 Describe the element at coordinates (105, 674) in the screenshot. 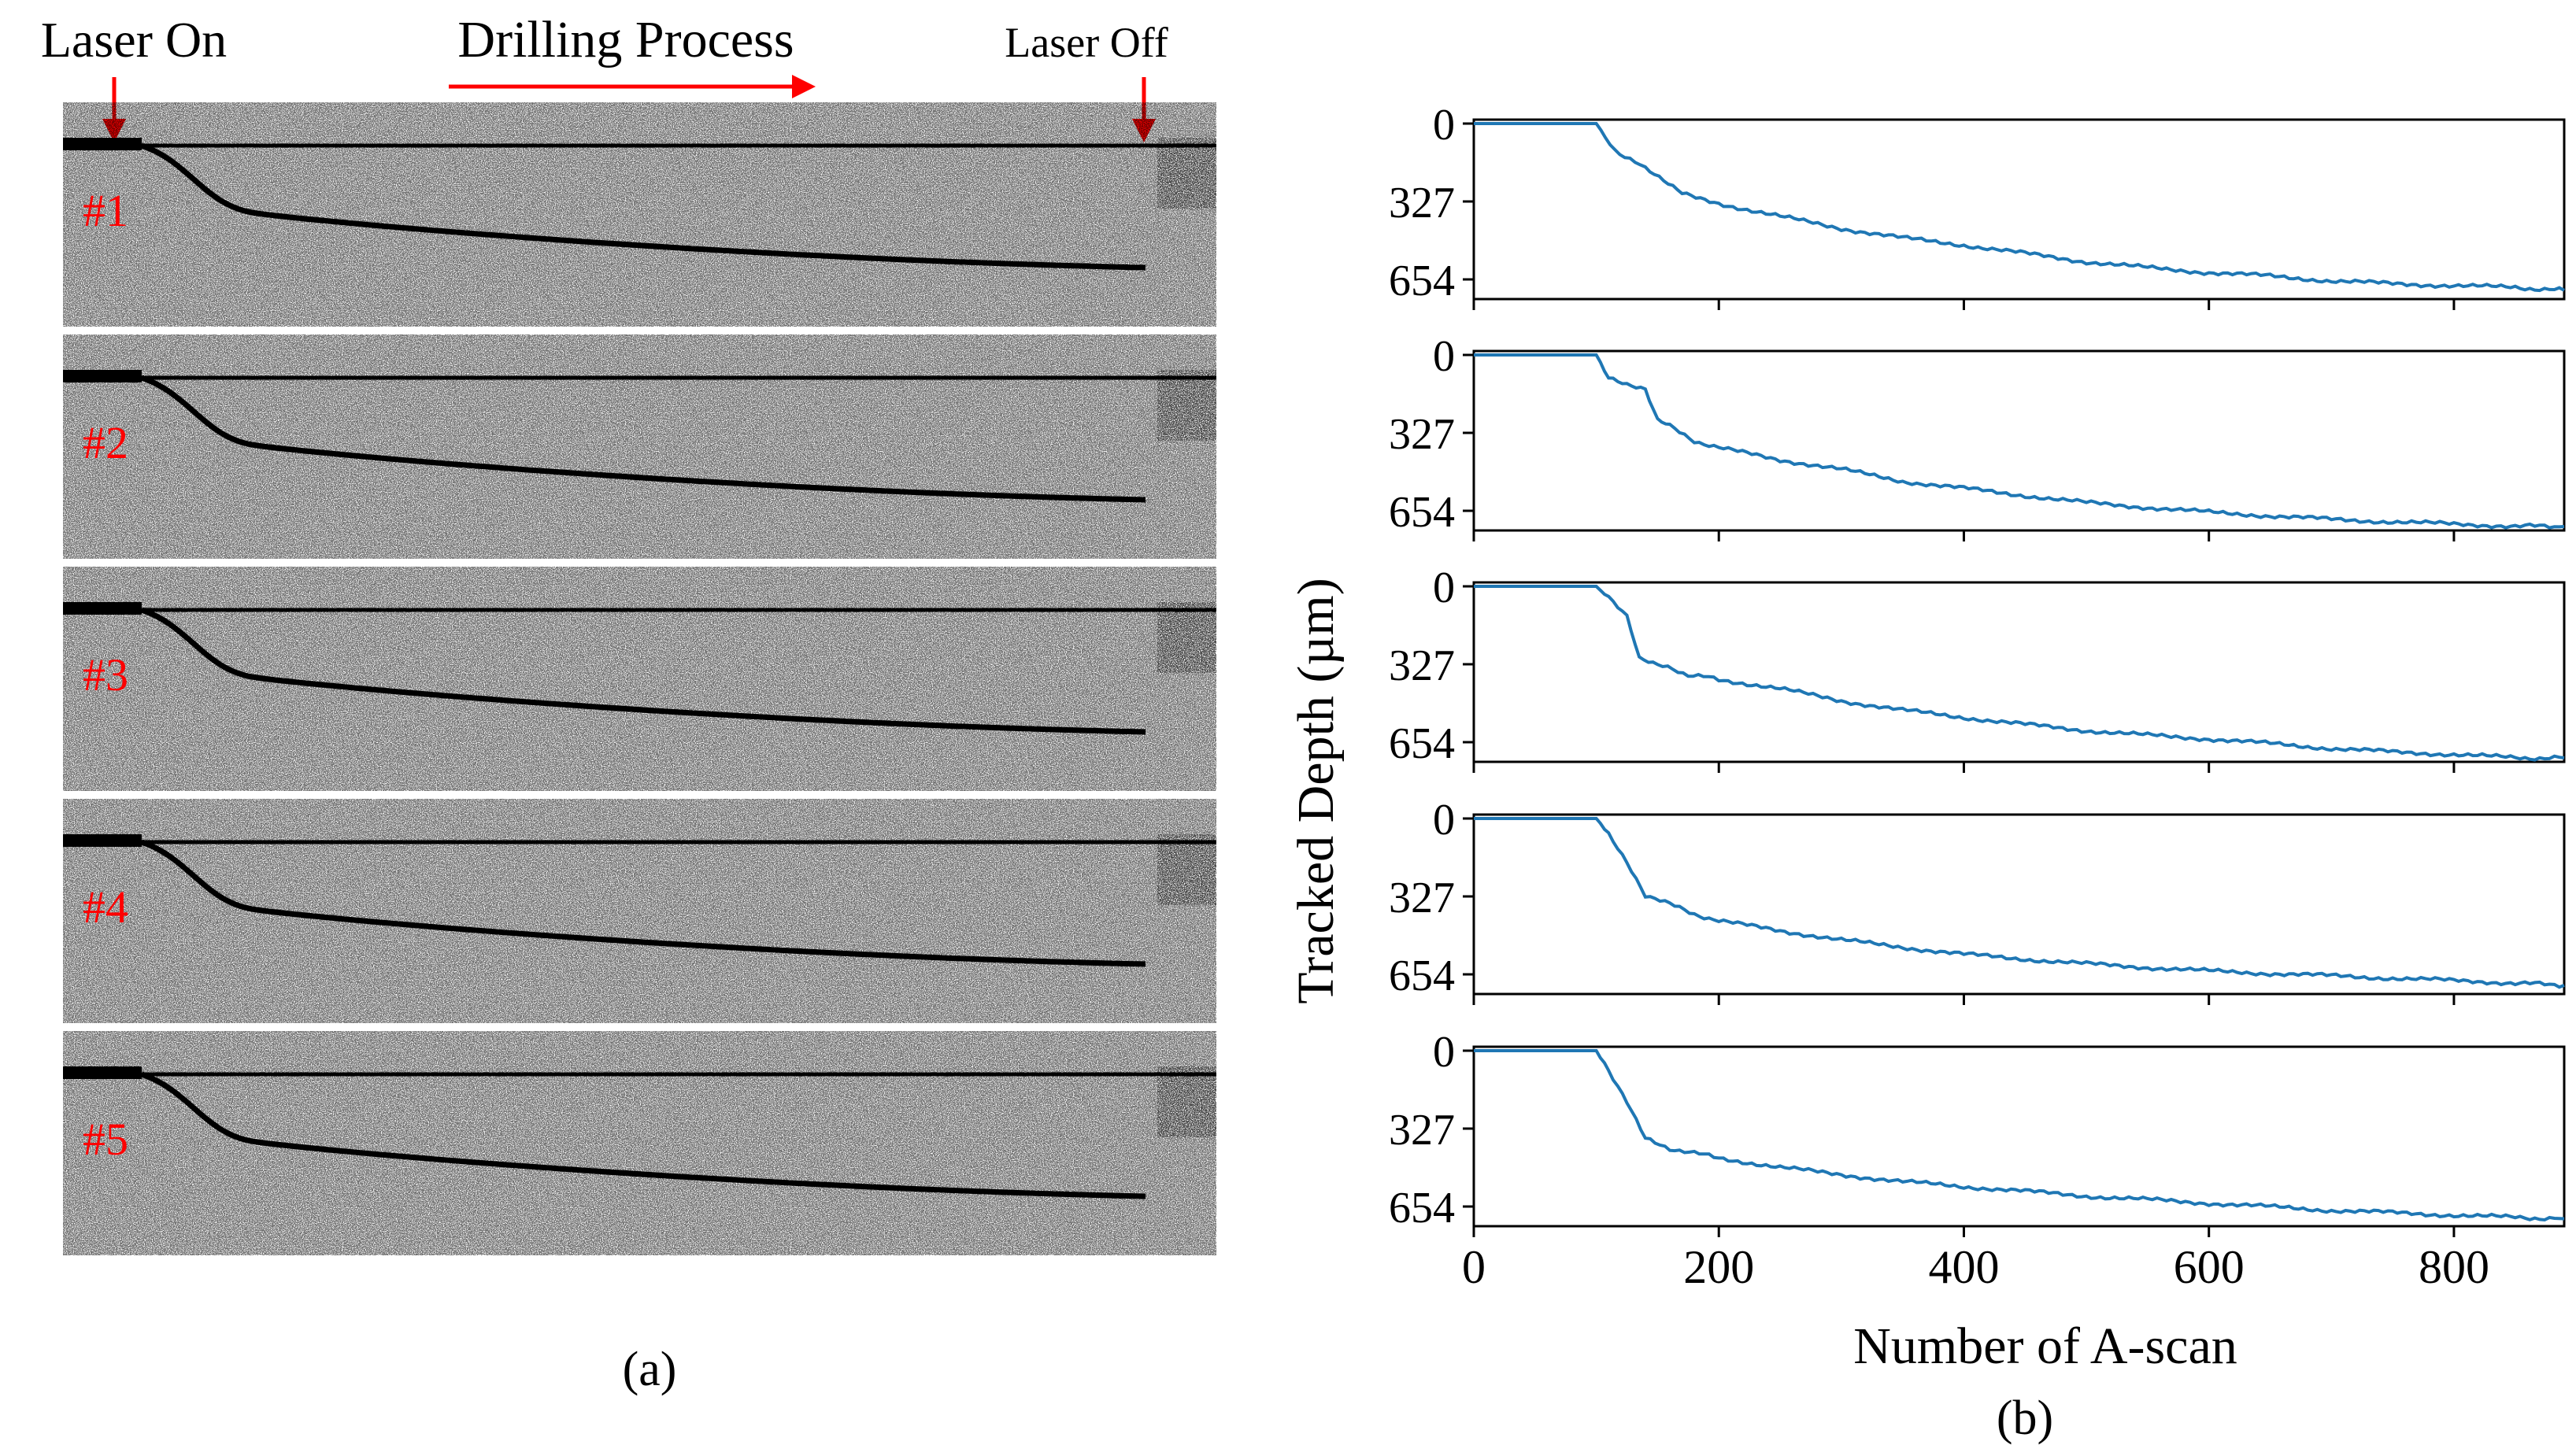

I see `scan-label: #3` at that location.